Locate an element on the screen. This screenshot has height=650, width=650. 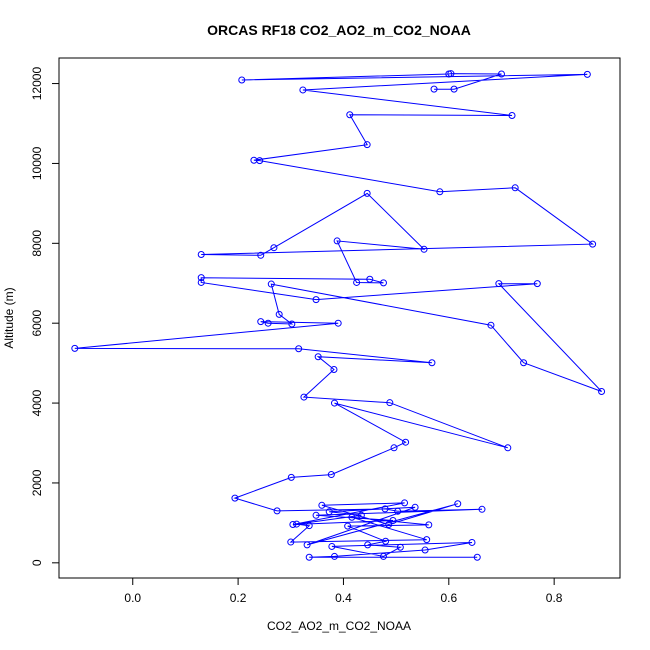
y-tick-label: 6000 is located at coordinates (37, 323).